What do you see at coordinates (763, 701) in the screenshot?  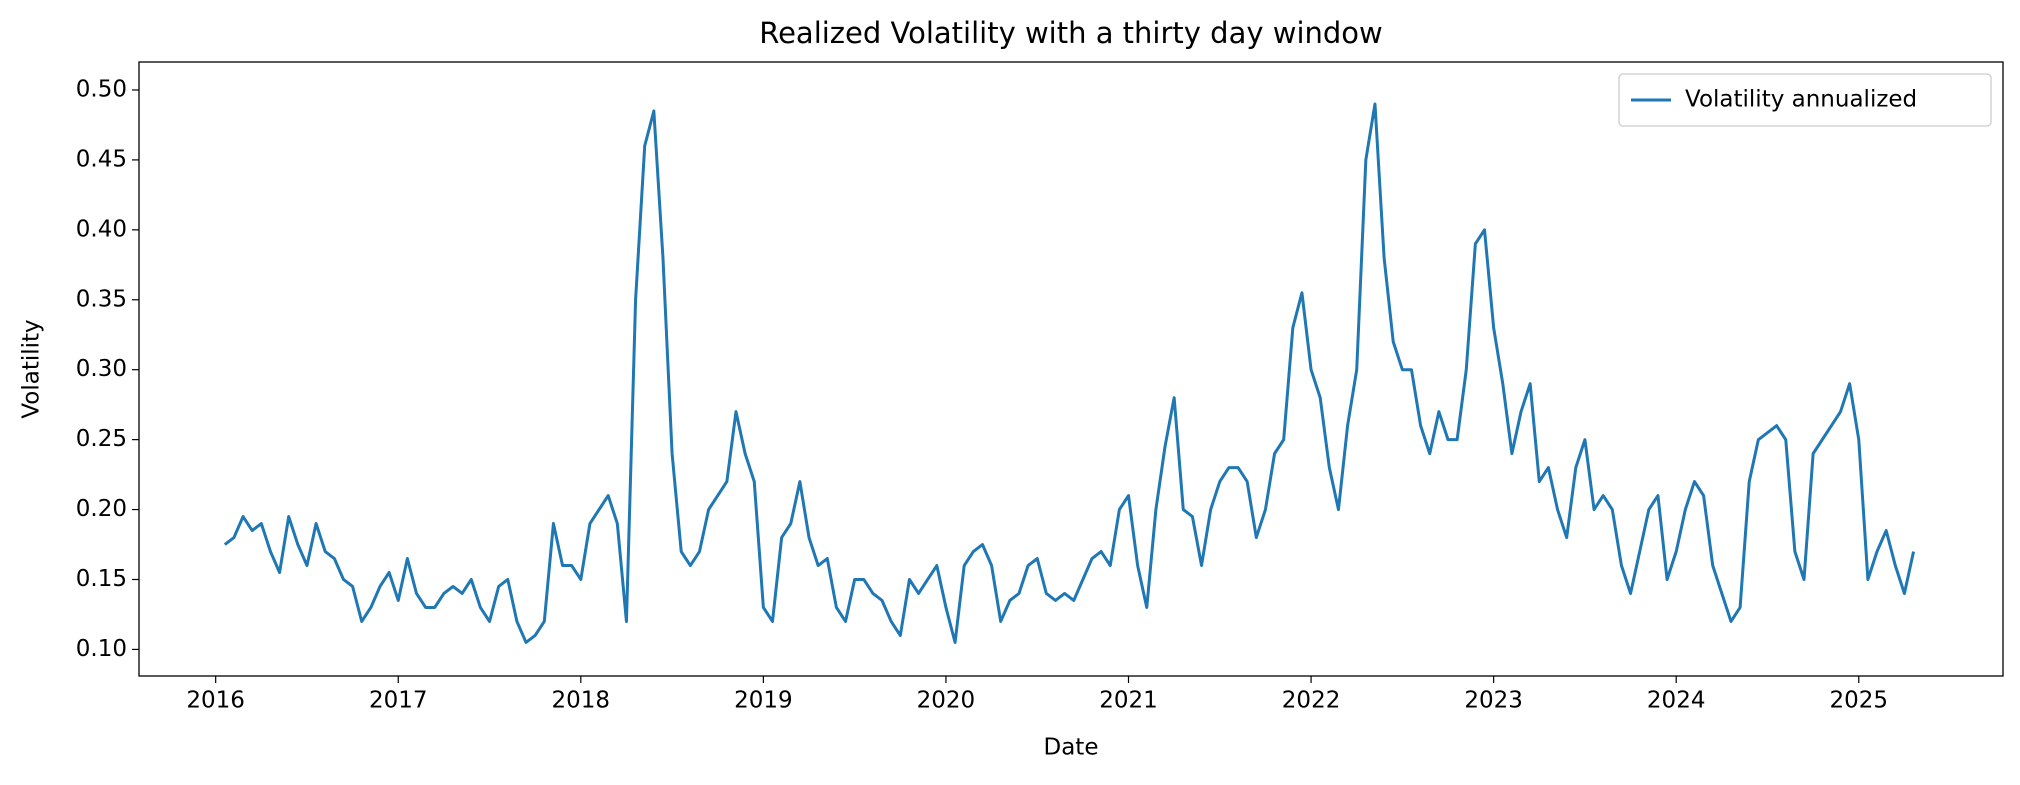 I see `x-tick-label: 2019` at bounding box center [763, 701].